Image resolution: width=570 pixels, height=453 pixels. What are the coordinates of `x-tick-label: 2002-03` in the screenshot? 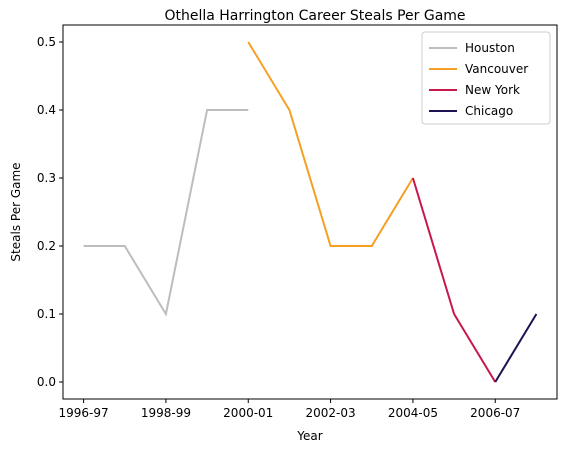 It's located at (331, 413).